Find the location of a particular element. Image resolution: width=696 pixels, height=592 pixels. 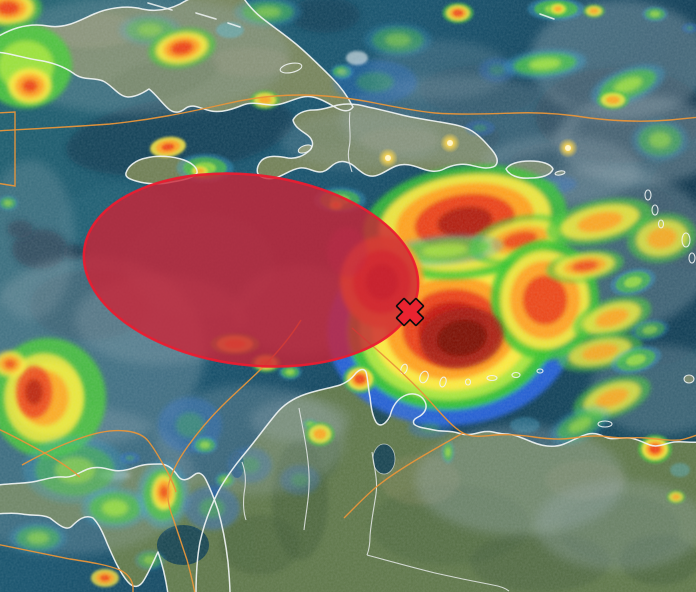

storm-x-marker-icon is located at coordinates (410, 312).